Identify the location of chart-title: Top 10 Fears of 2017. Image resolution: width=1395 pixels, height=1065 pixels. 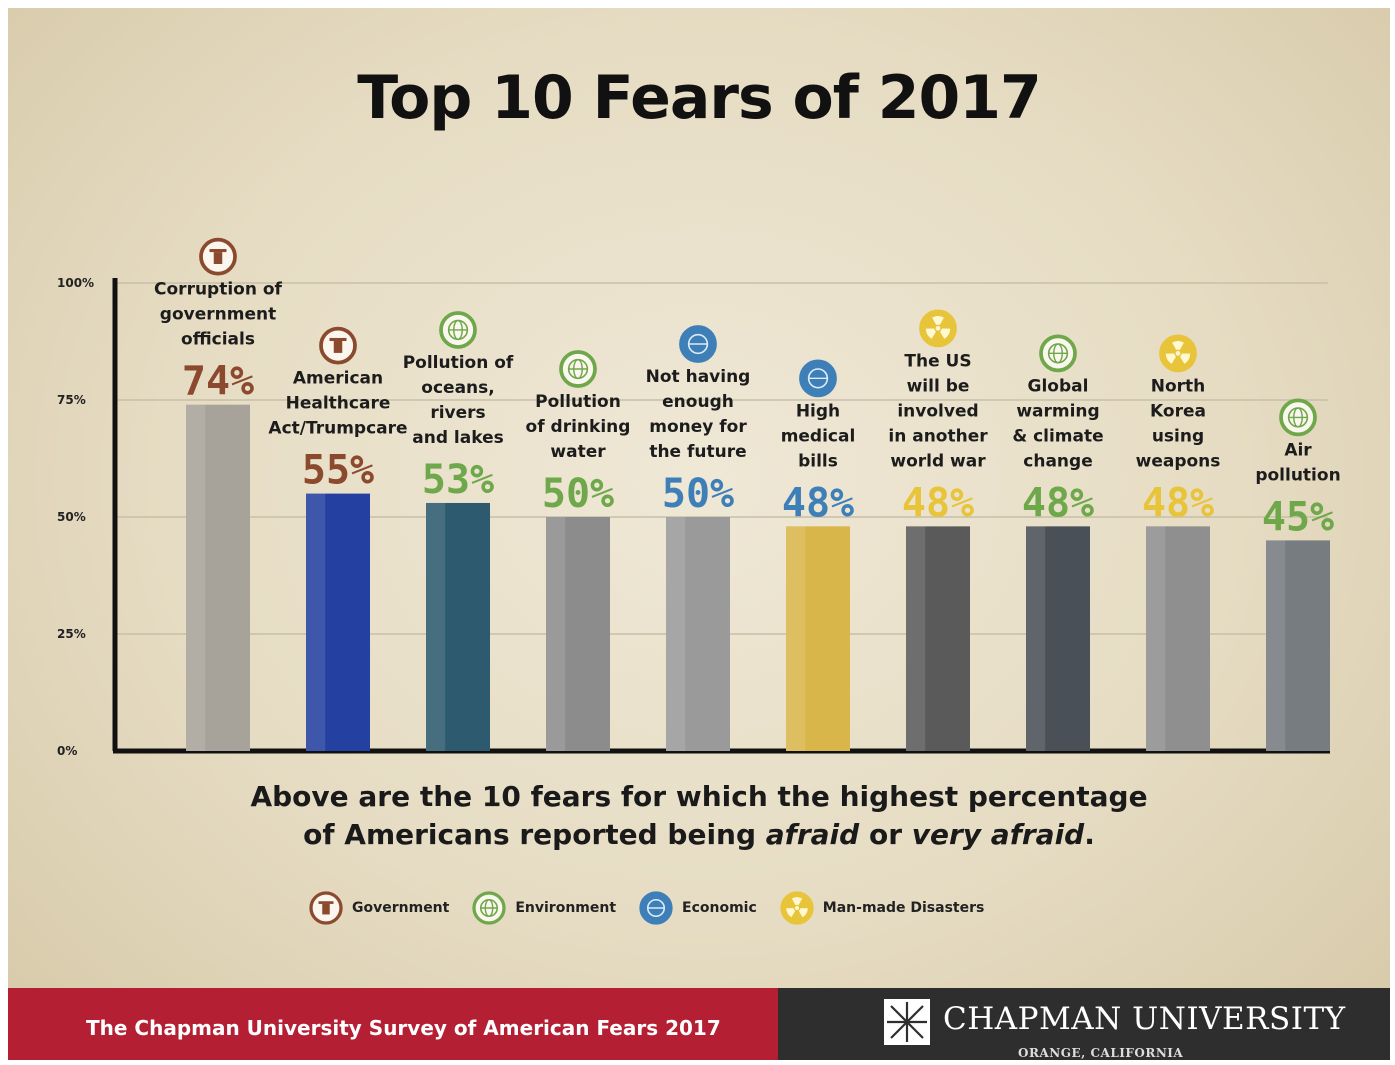
(699, 98).